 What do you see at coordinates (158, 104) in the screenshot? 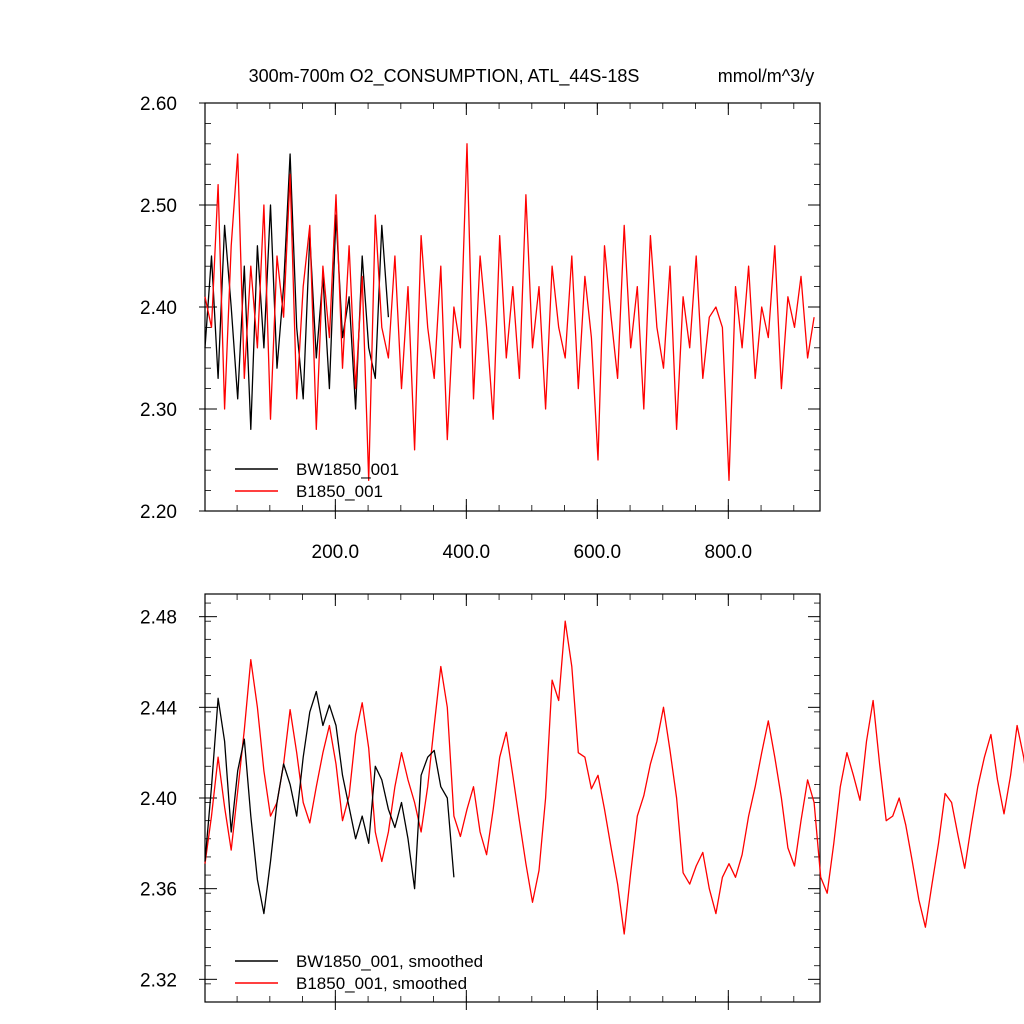
I see `y-tick-label: 2.60` at bounding box center [158, 104].